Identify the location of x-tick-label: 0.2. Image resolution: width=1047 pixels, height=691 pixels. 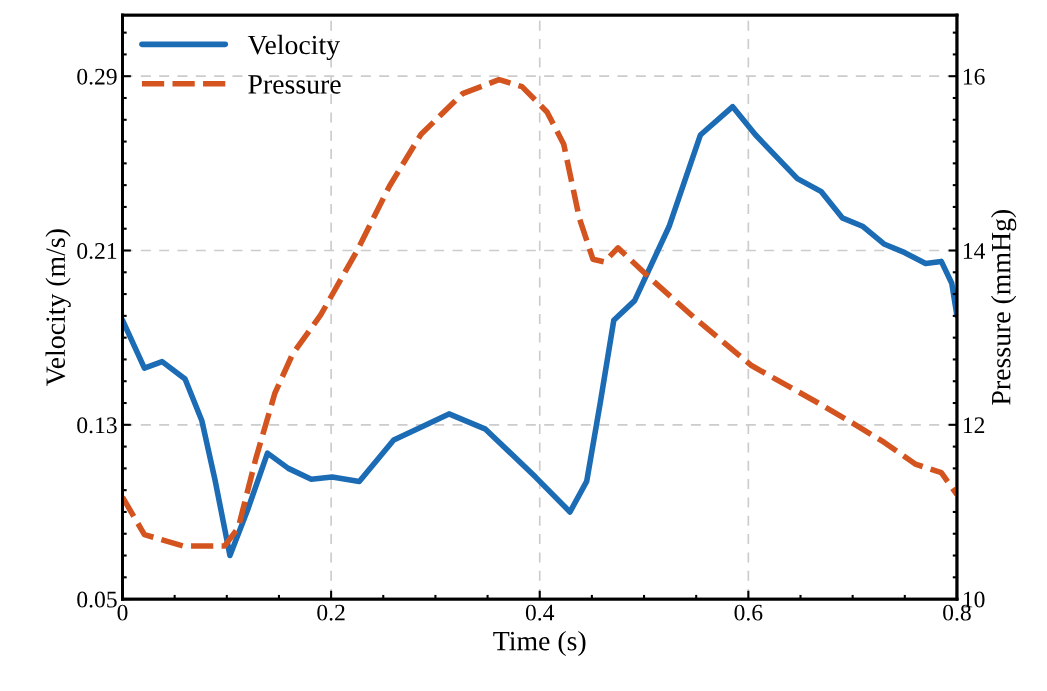
(331, 612).